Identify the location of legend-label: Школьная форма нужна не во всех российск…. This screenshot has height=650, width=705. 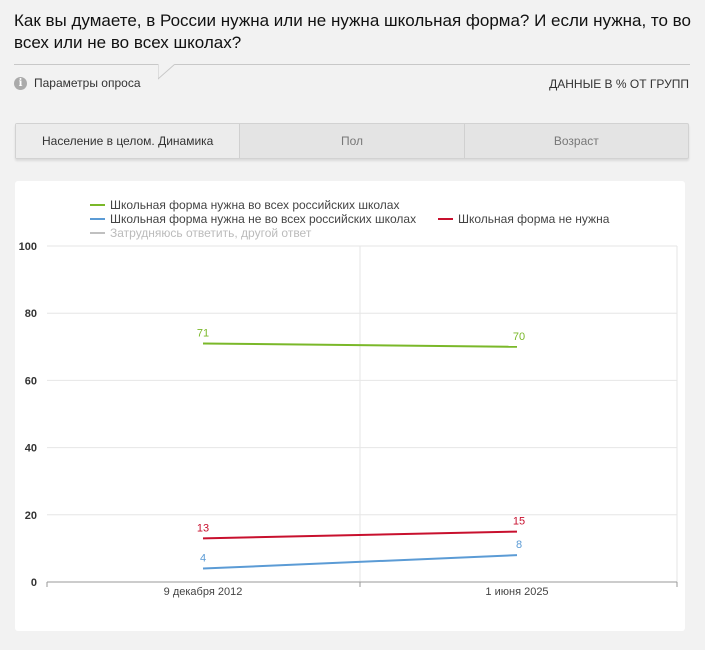
(263, 219).